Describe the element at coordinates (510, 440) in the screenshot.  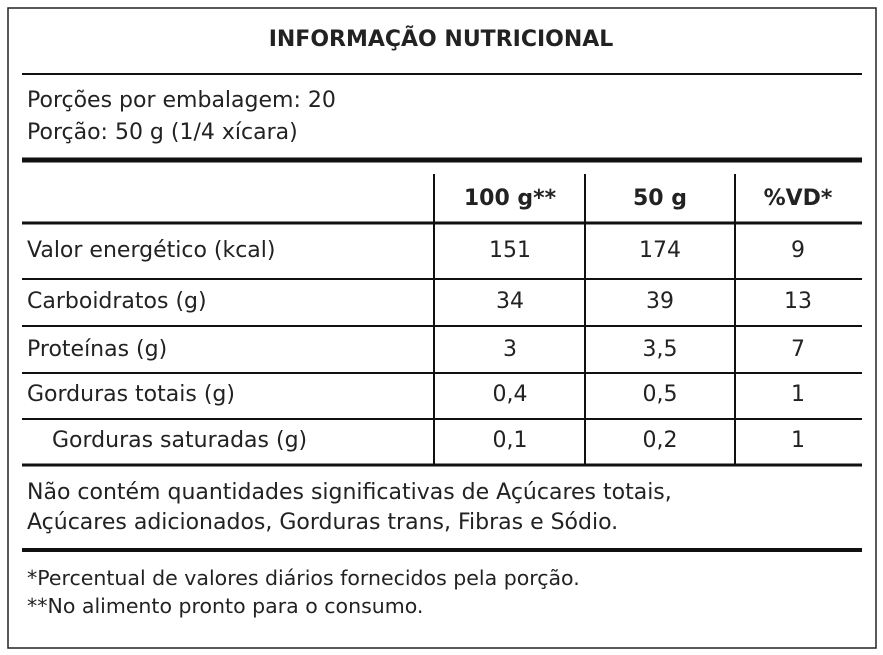
I see `cell-value: 0,1` at that location.